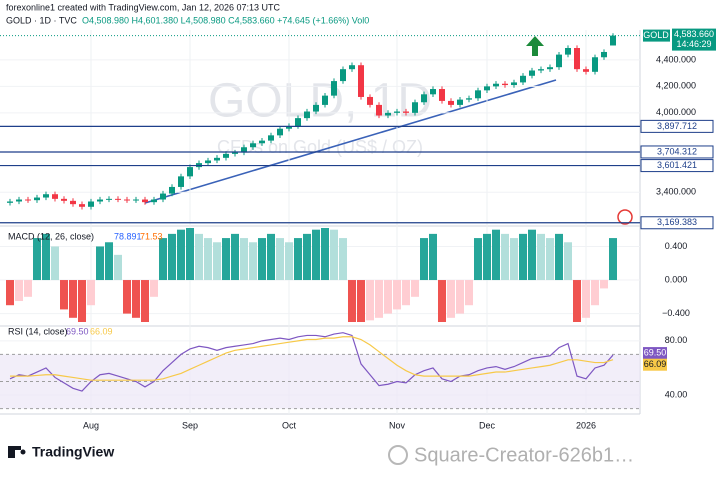  Describe the element at coordinates (38, 331) in the screenshot. I see `pane-title: RSI (14, close)` at that location.